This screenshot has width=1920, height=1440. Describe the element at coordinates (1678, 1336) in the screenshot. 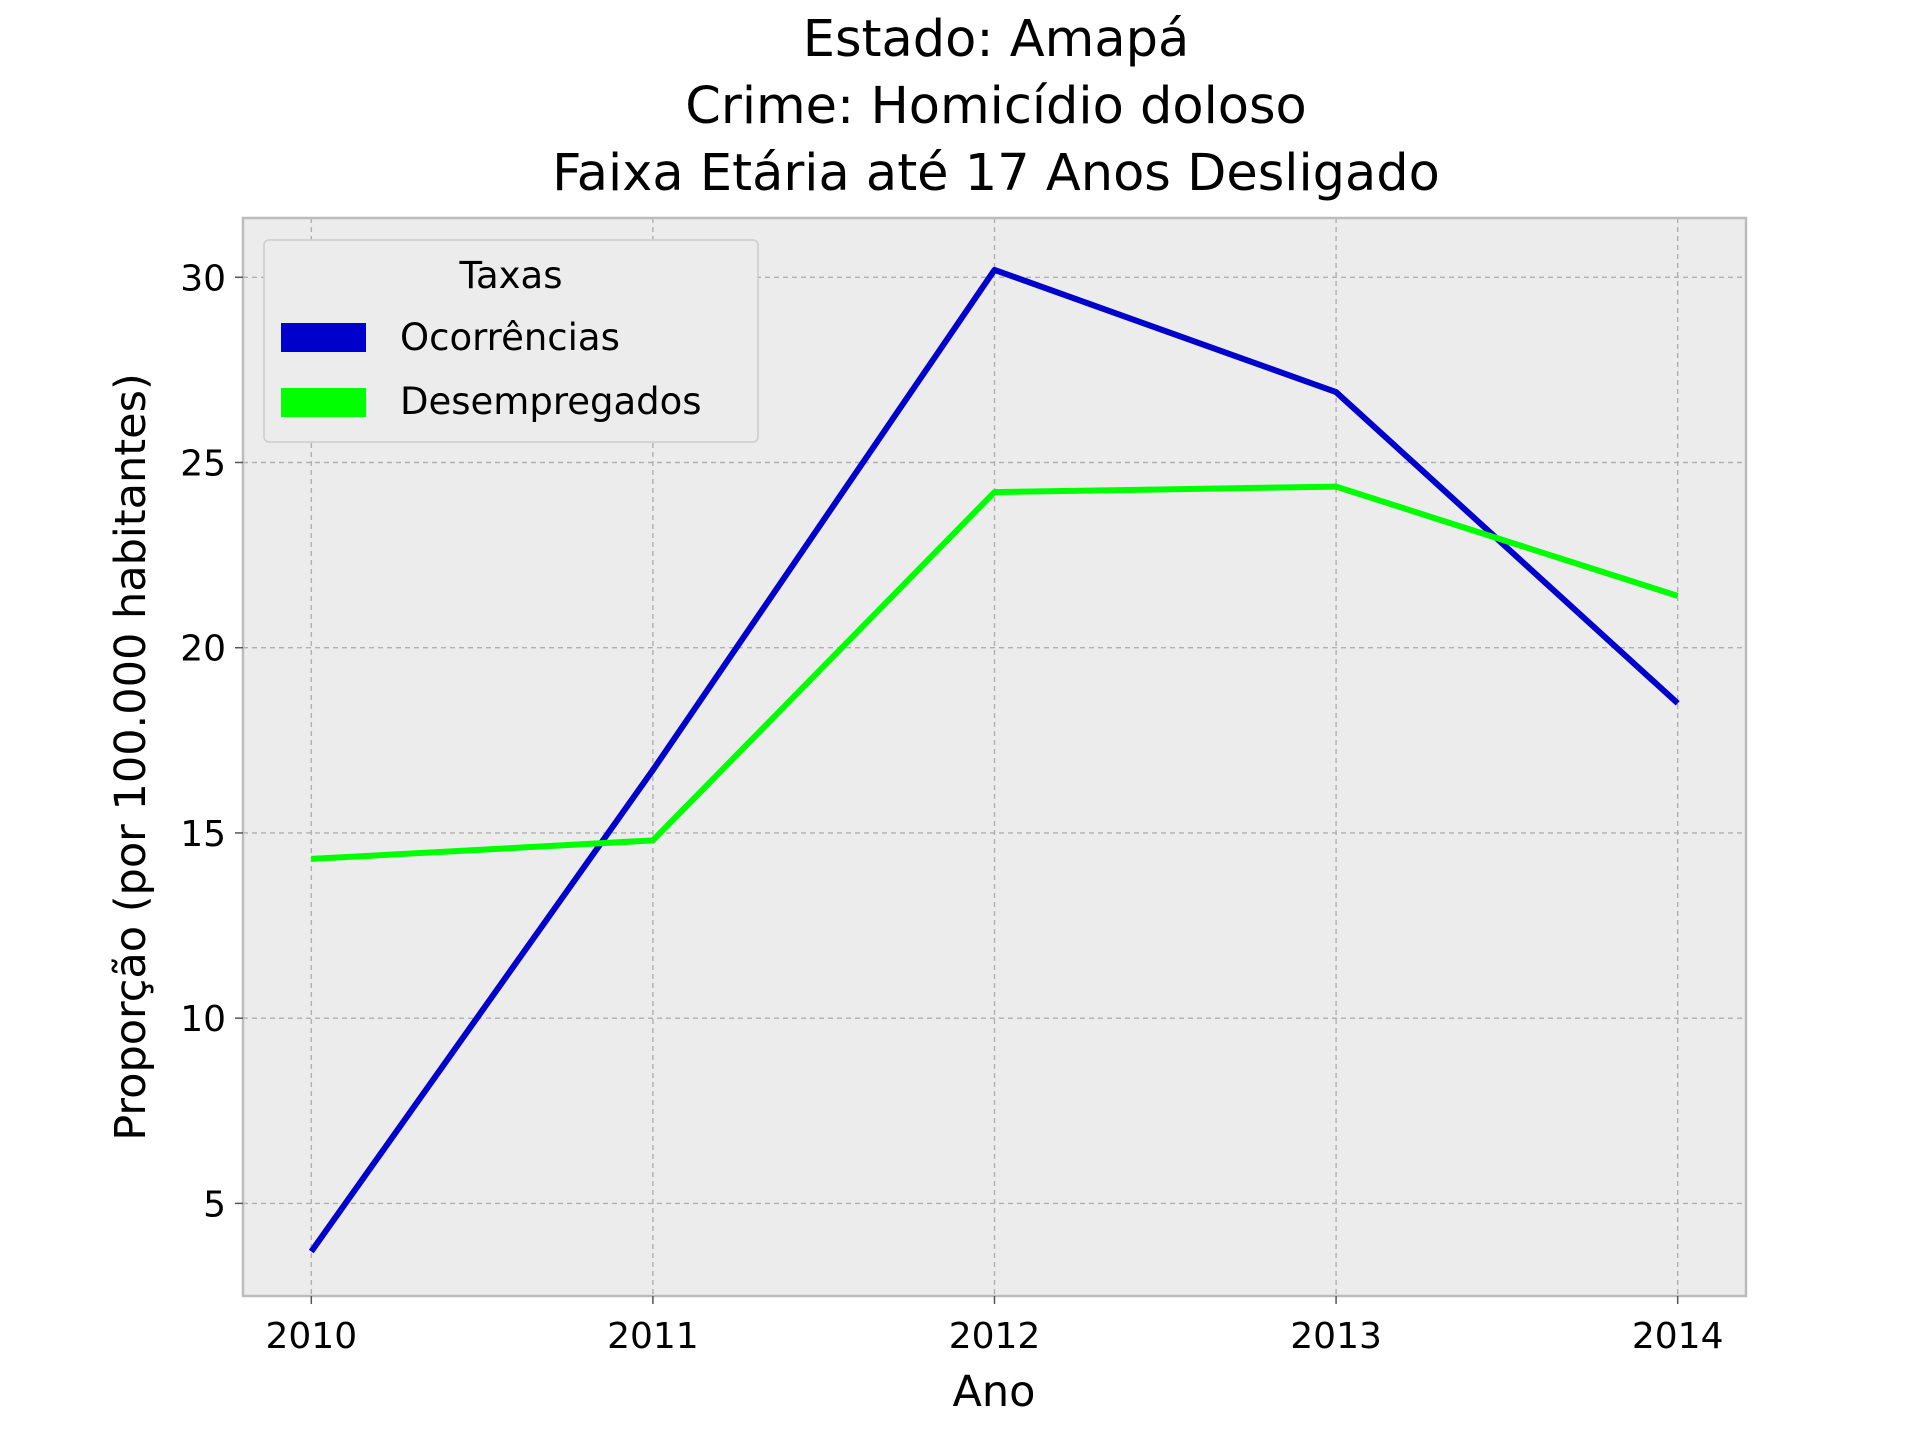

I see `x-tick-label-2014: 2014` at that location.